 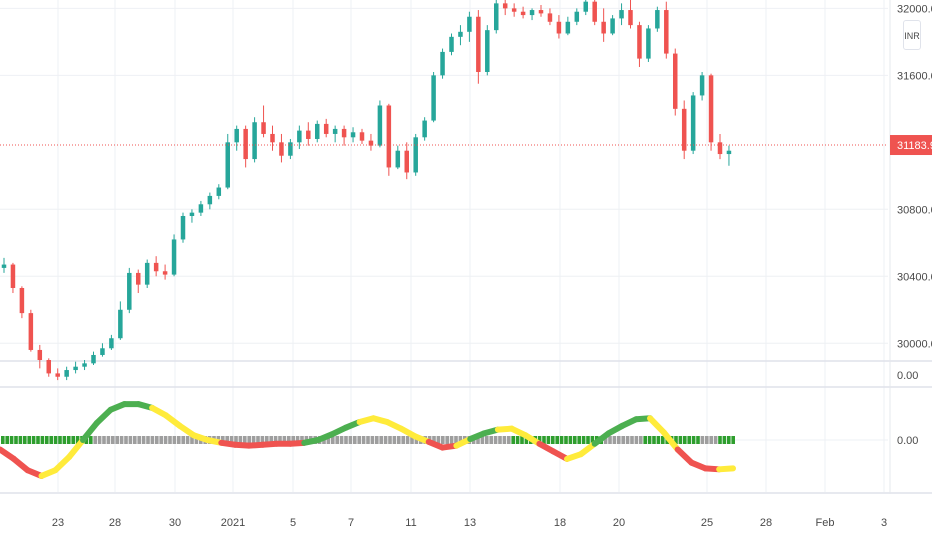 What do you see at coordinates (914, 9) in the screenshot?
I see `price-tick-label: 32000.00` at bounding box center [914, 9].